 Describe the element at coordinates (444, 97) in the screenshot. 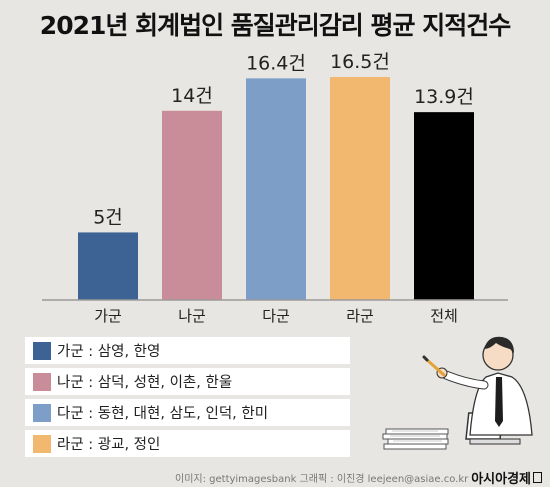

I see `bar-value-label: 13.9건` at that location.